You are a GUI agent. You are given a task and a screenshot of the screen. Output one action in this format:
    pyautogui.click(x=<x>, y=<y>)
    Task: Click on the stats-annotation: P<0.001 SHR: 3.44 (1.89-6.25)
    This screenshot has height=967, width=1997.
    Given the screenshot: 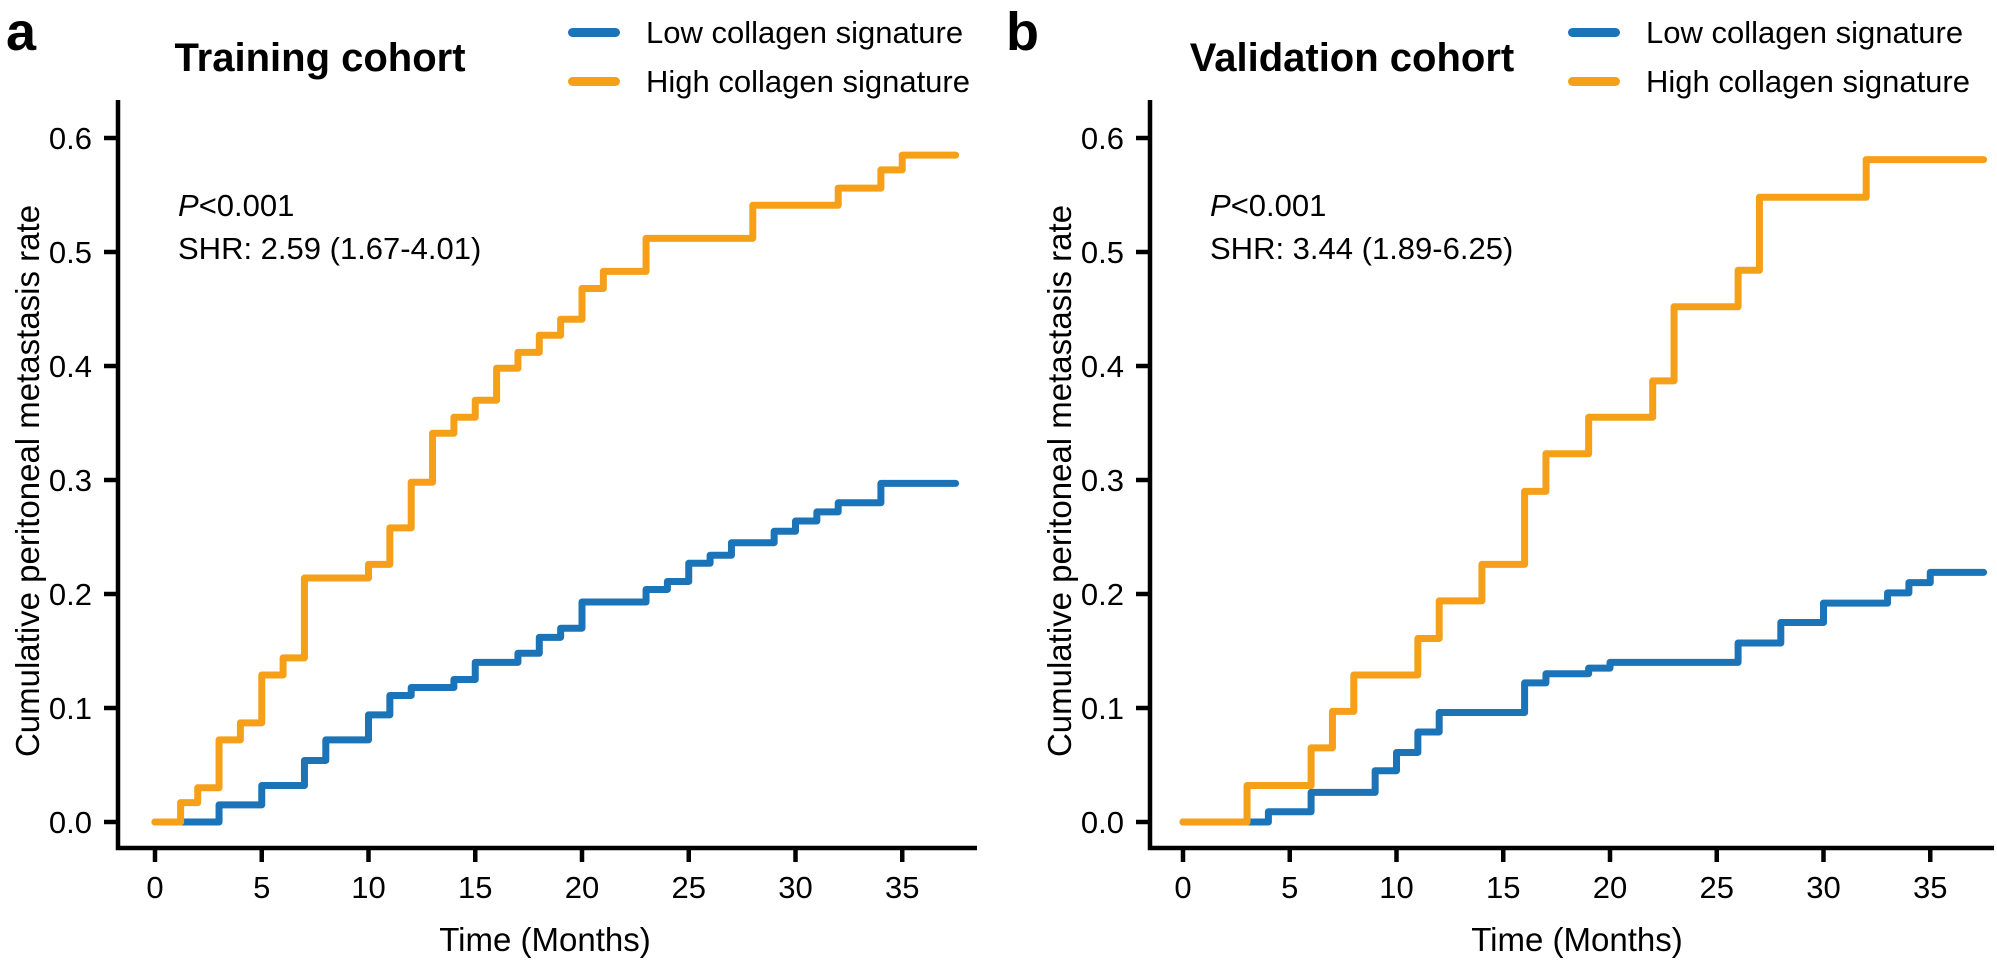 What is the action you would take?
    pyautogui.click(x=1361, y=227)
    